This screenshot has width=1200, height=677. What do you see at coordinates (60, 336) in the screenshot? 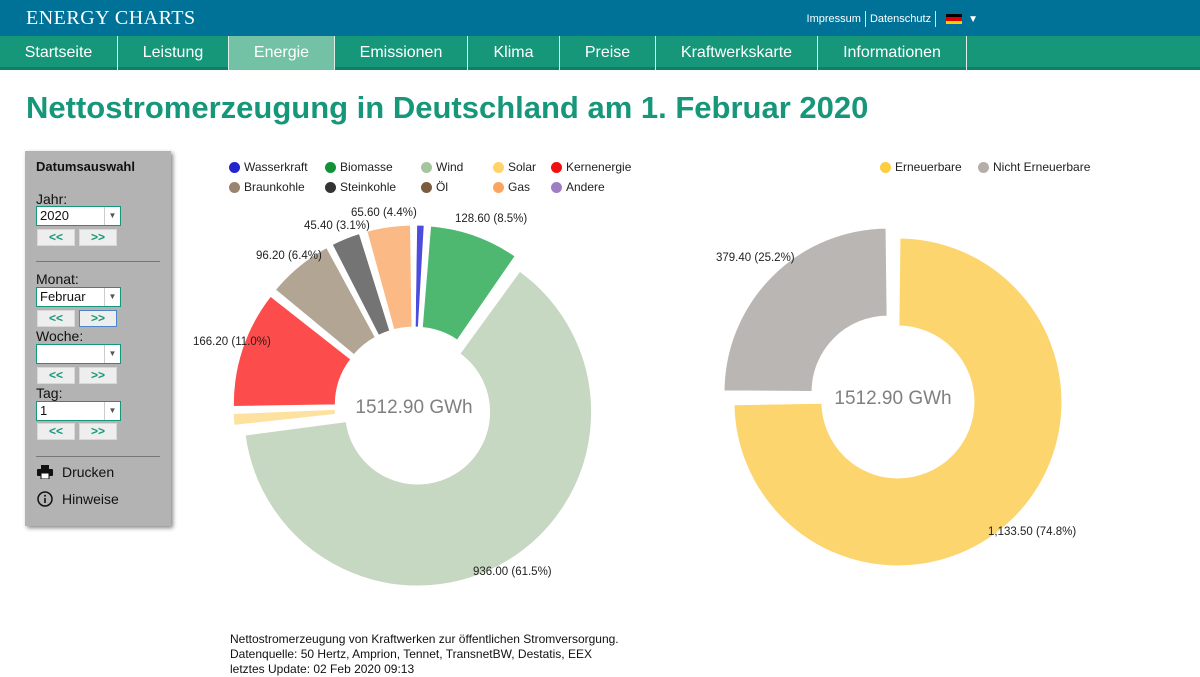
I see `week-label: Woche:` at bounding box center [60, 336].